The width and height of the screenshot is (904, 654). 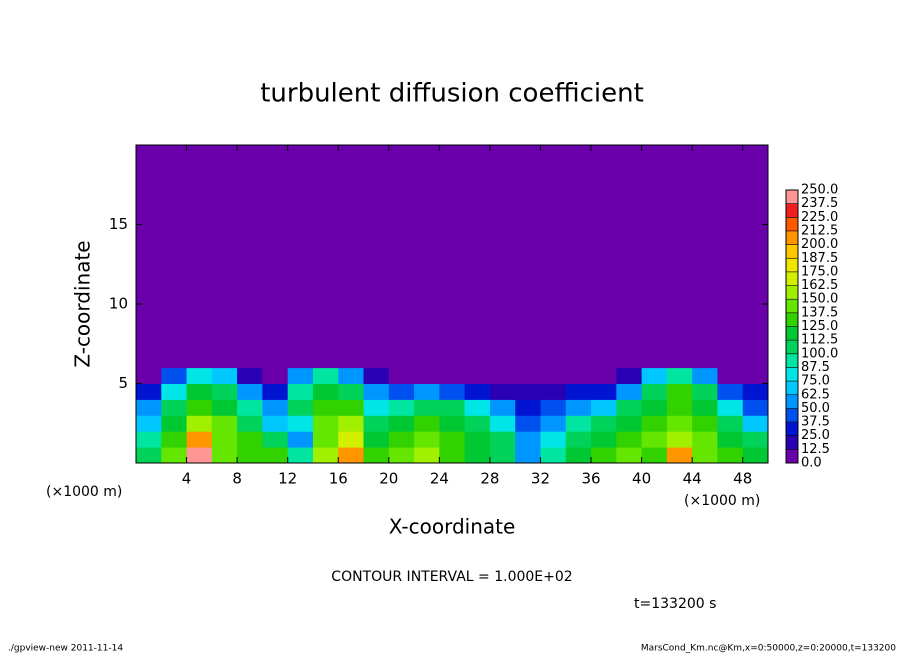 I want to click on colorbar-label: 200.0, so click(x=819, y=244).